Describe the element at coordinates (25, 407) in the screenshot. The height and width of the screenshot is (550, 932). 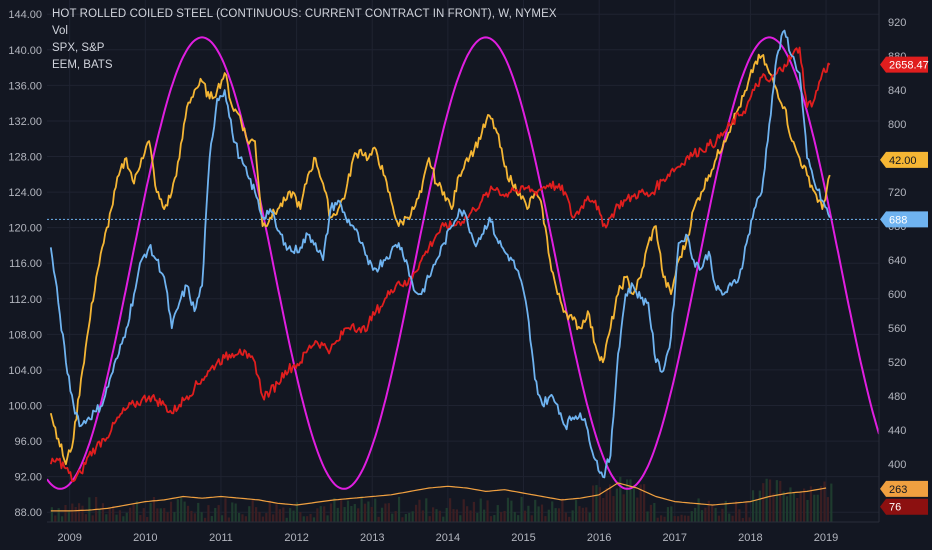
I see `left-tick-label-11: 100.00` at that location.